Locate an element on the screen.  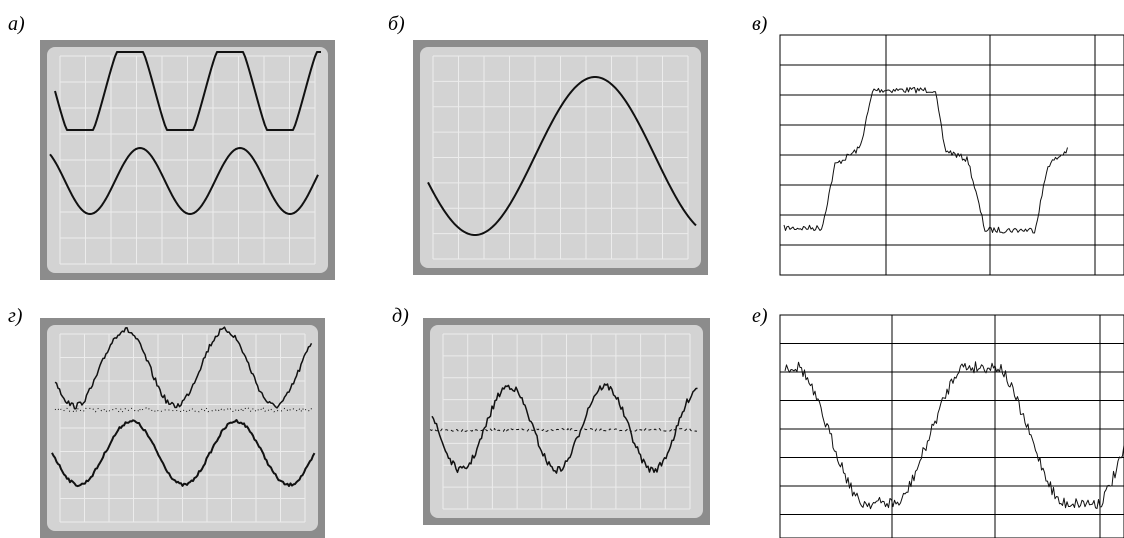
panel-label: е) is located at coordinates (760, 316).